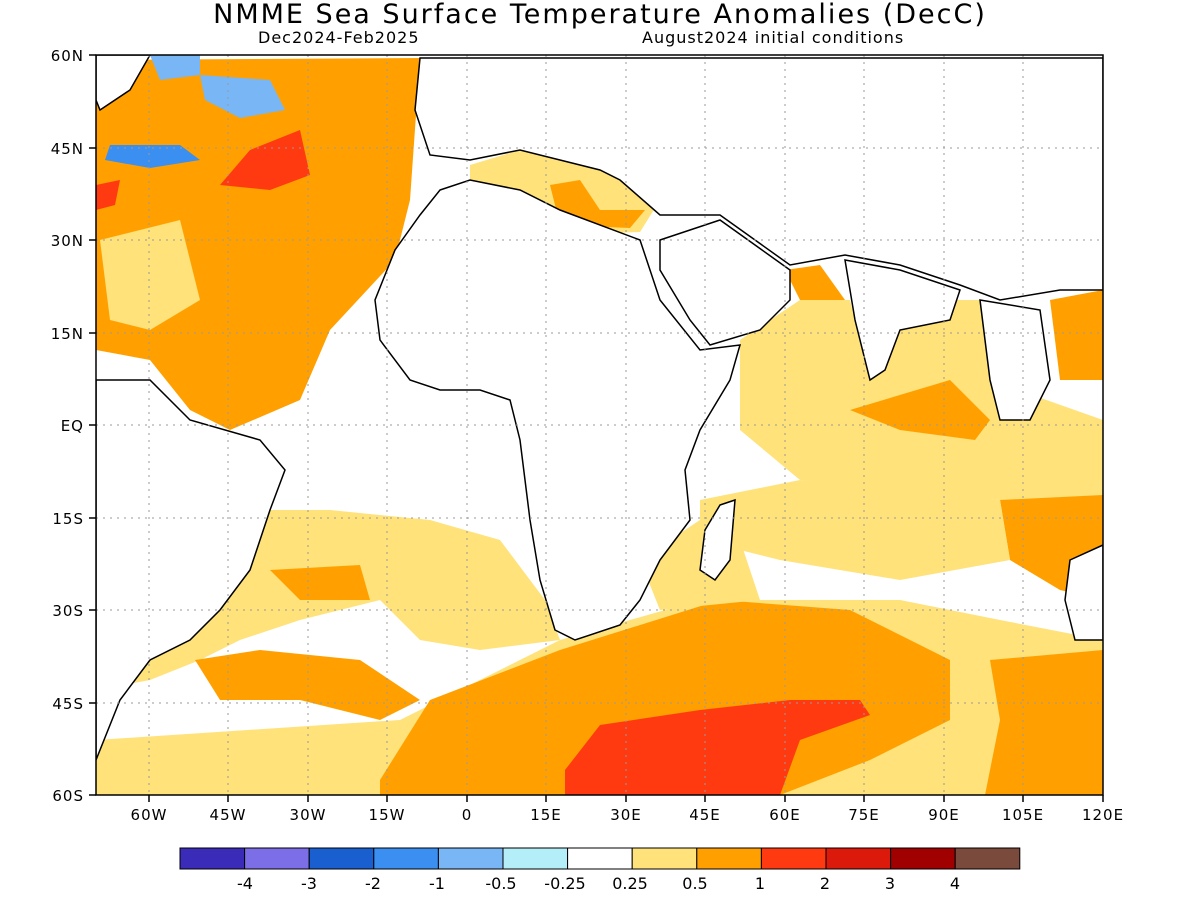 This screenshot has height=900, width=1200. I want to click on colorbar-label: 0.5, so click(694, 883).